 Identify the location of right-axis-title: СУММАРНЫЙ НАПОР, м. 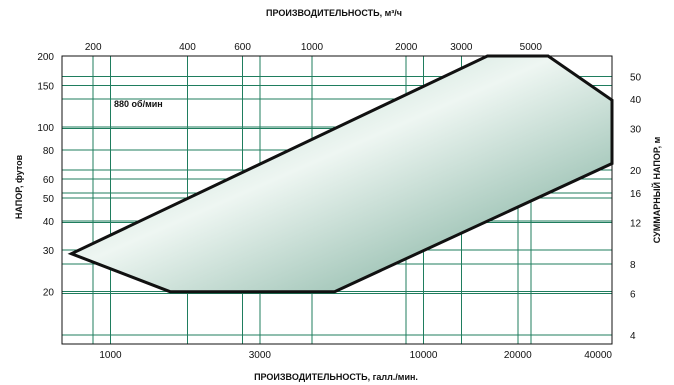
(656, 189).